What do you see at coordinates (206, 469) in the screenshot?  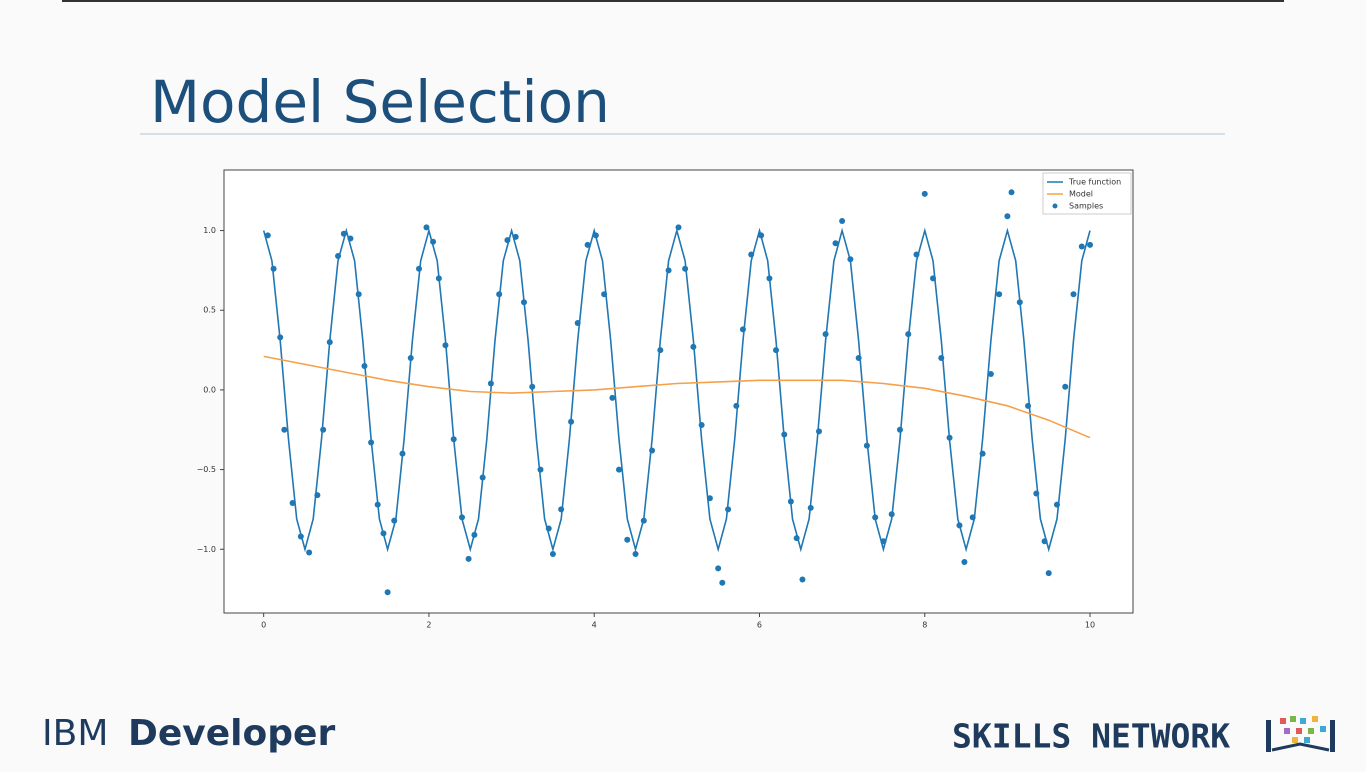 I see `y-tick-label: −0.5` at bounding box center [206, 469].